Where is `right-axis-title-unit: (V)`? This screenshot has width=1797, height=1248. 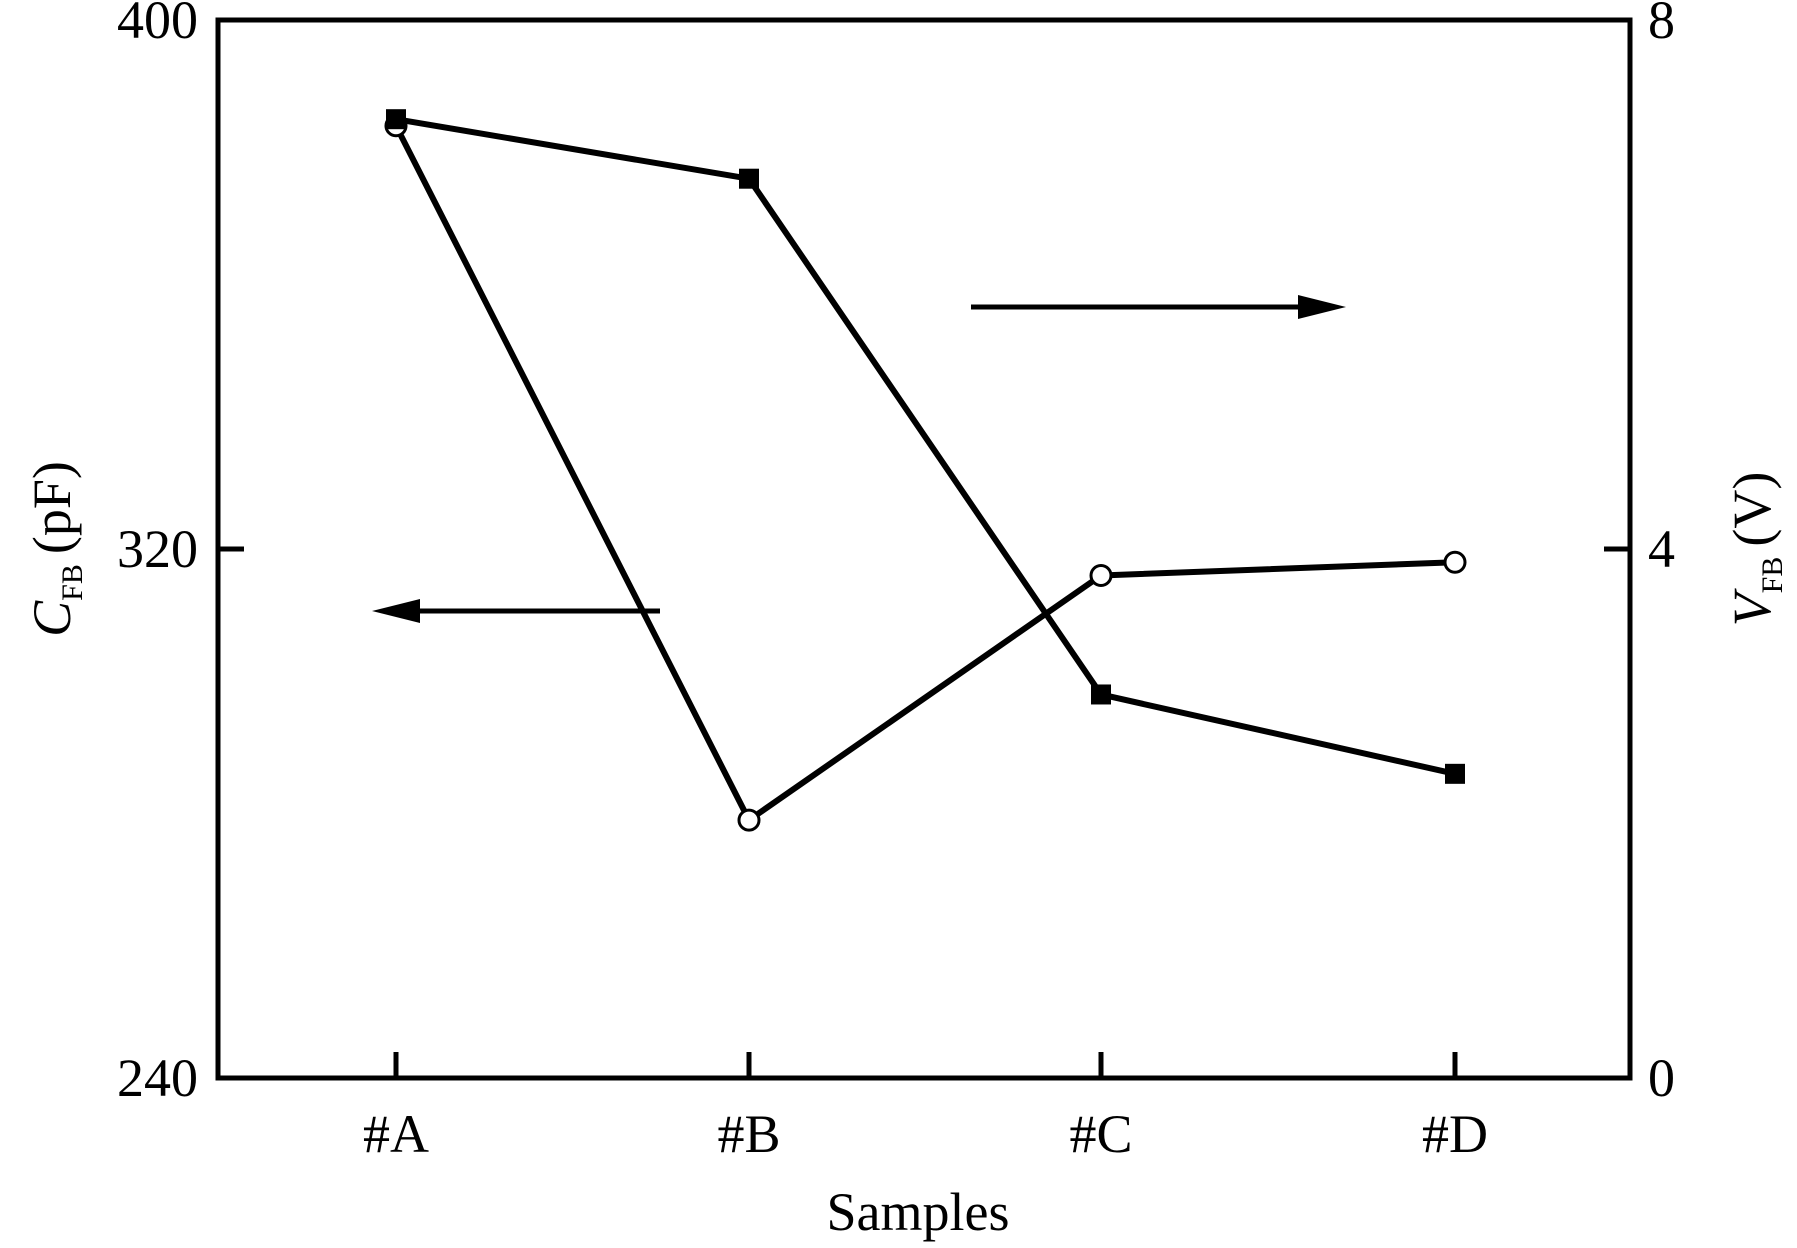
right-axis-title-unit: (V) is located at coordinates (1752, 509).